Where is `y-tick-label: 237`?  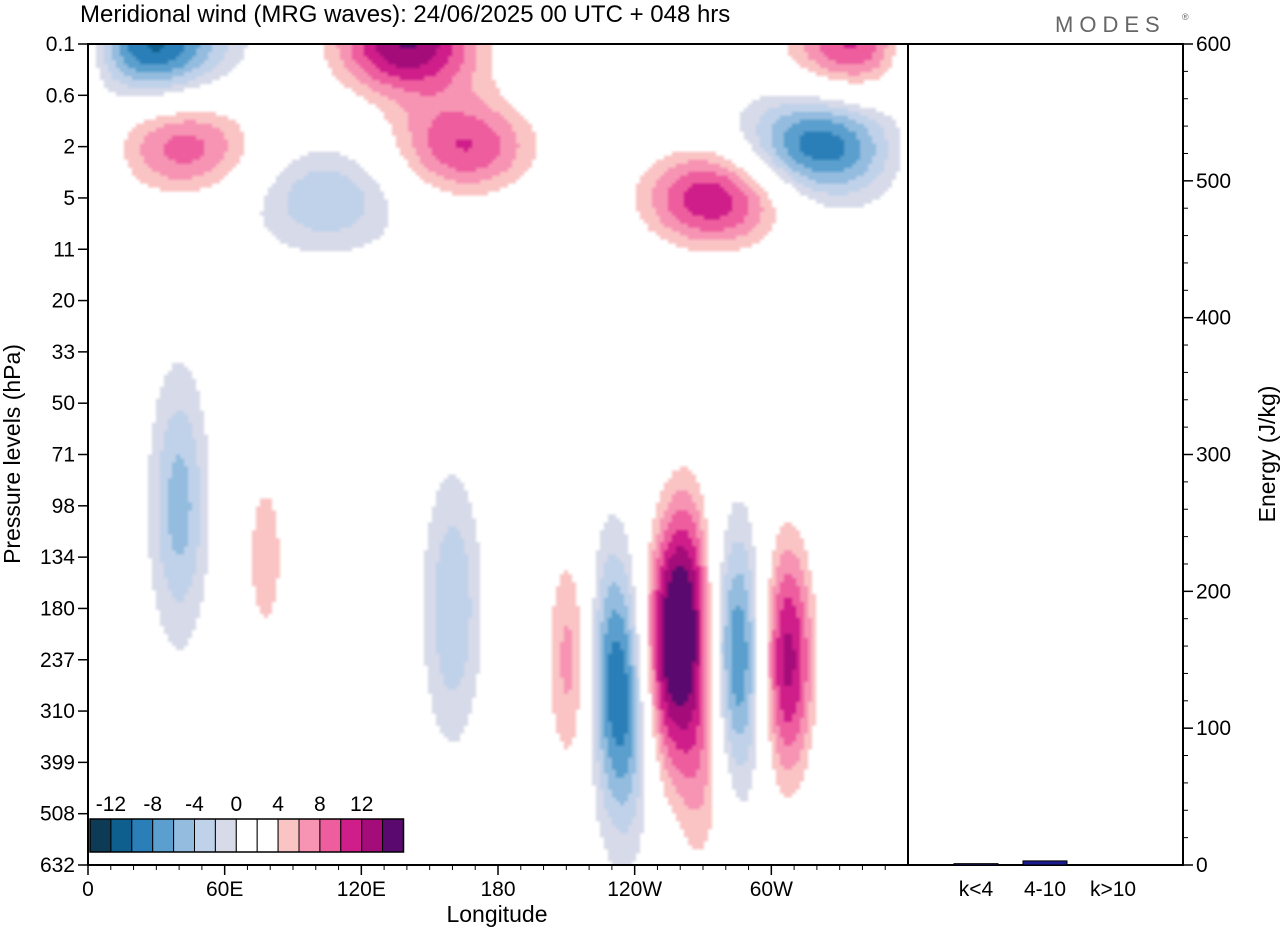
y-tick-label: 237 is located at coordinates (57, 660).